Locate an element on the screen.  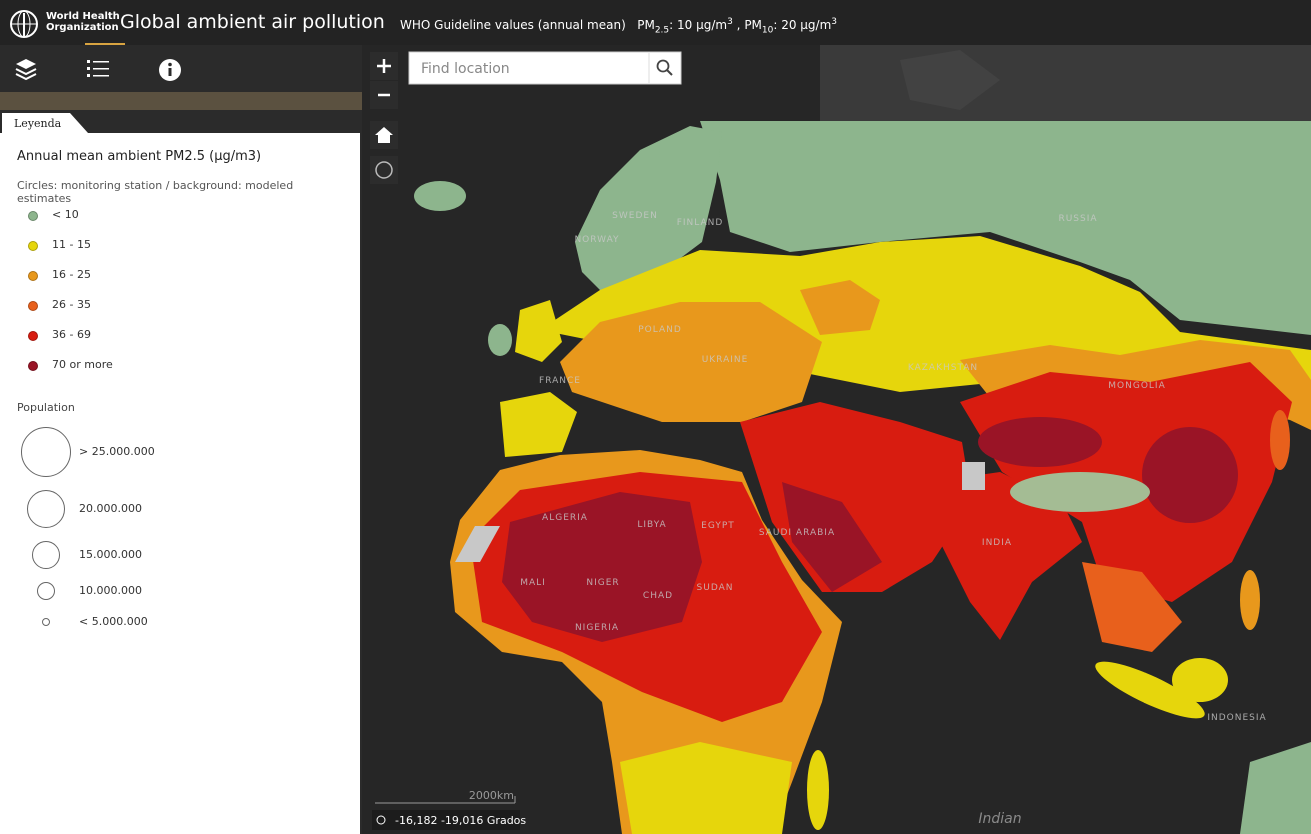
locate-button is located at coordinates (384, 170).